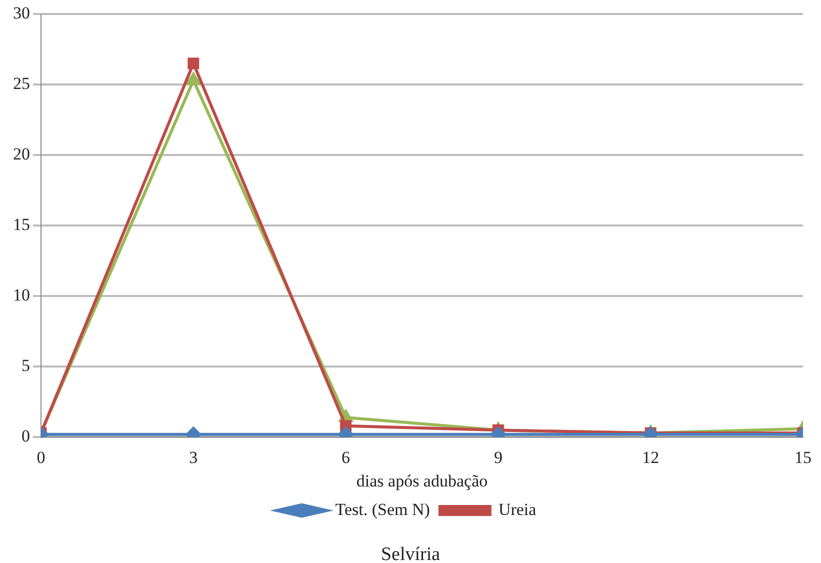 This screenshot has width=821, height=563. What do you see at coordinates (193, 457) in the screenshot?
I see `x-tick-label: 3` at bounding box center [193, 457].